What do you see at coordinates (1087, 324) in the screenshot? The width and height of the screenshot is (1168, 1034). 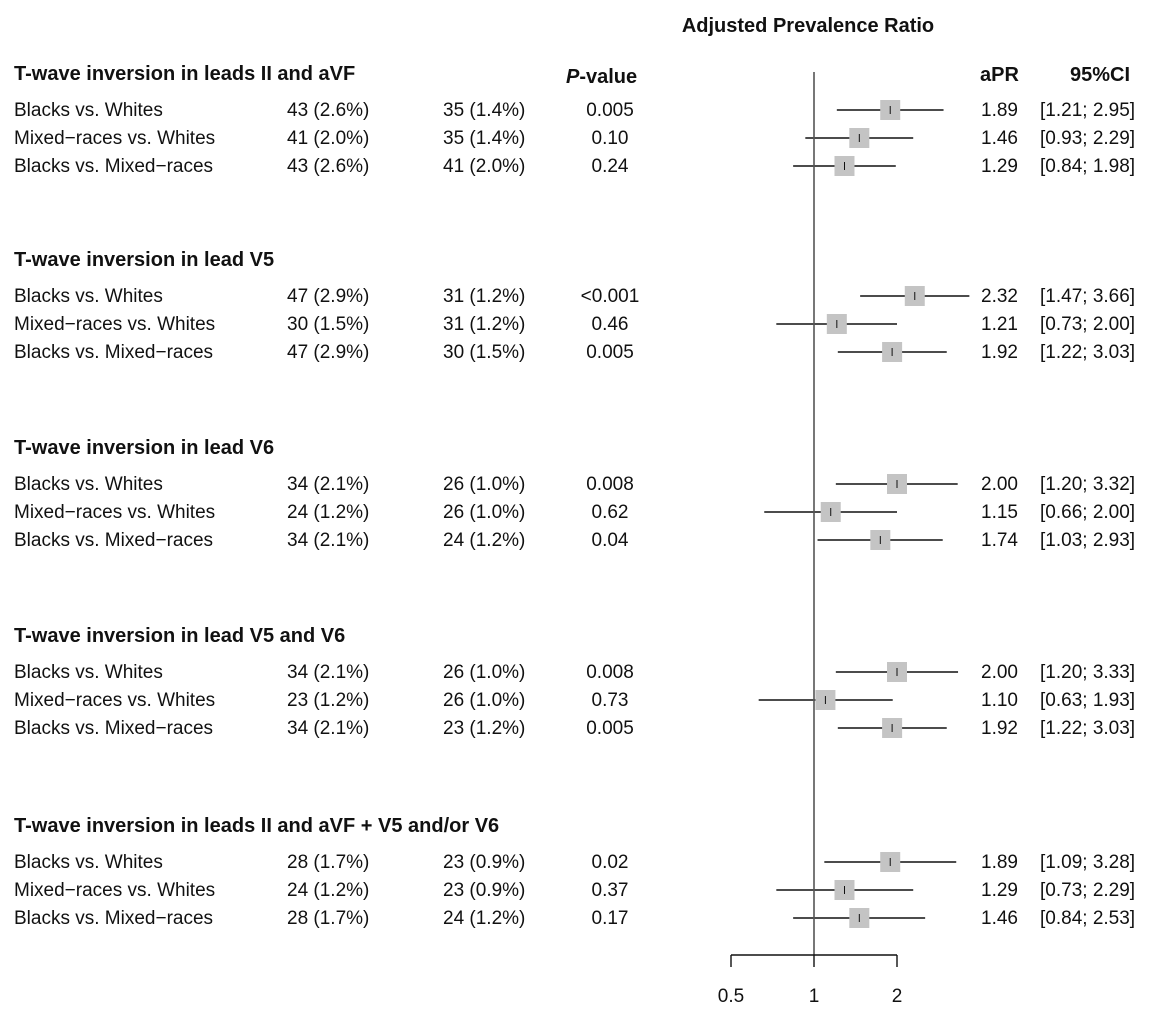 I see `row-ci: [0.73; 2.00]` at bounding box center [1087, 324].